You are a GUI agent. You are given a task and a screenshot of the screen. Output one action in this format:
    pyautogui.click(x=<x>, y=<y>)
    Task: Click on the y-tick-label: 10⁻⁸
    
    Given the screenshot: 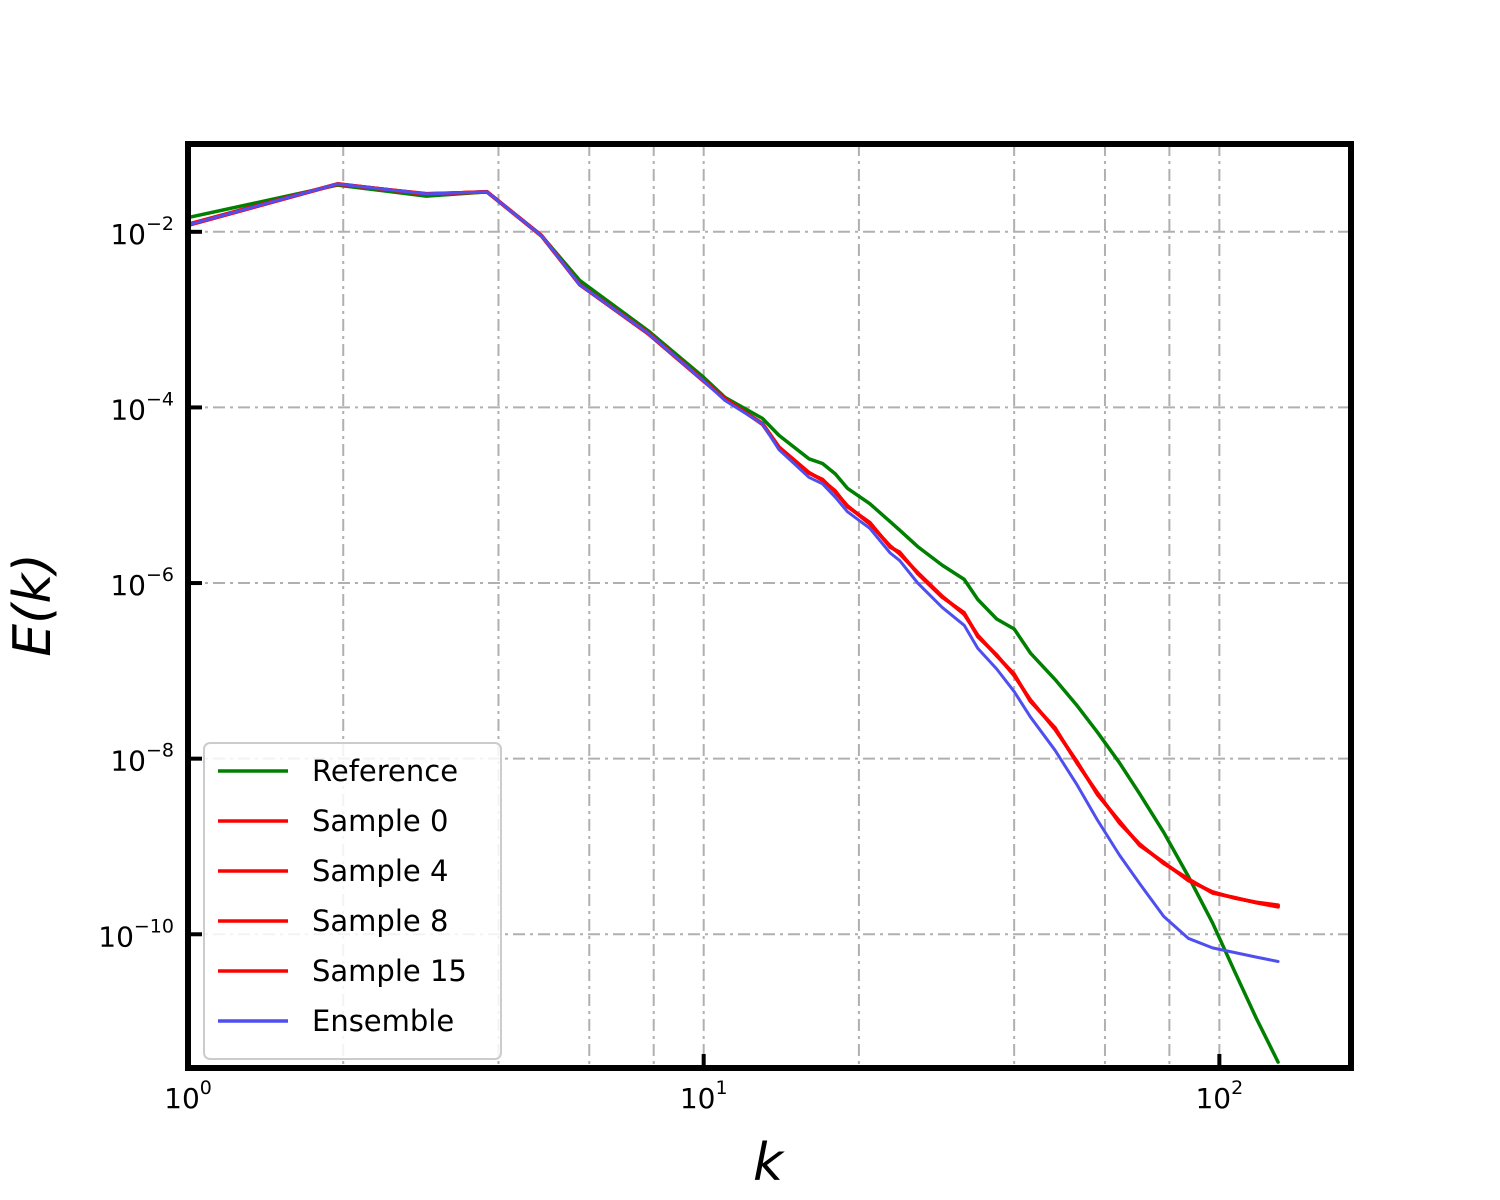 What is the action you would take?
    pyautogui.click(x=142, y=759)
    